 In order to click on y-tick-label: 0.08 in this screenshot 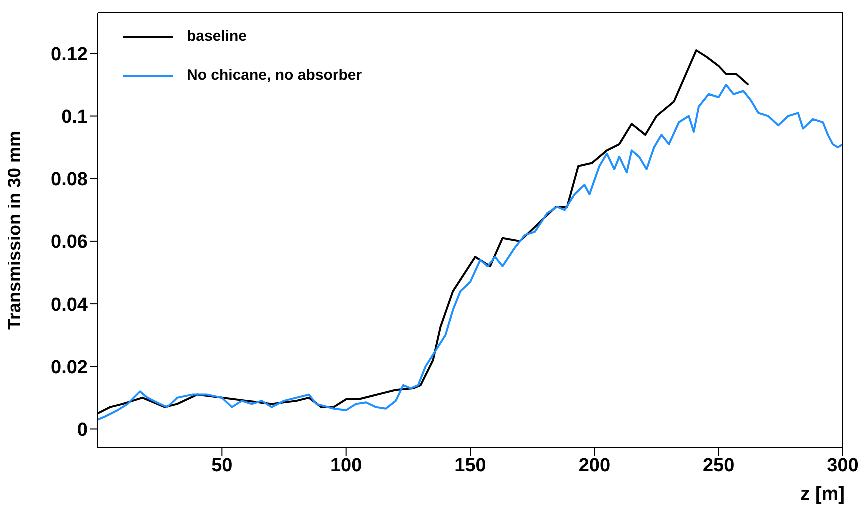, I will do `click(69, 180)`.